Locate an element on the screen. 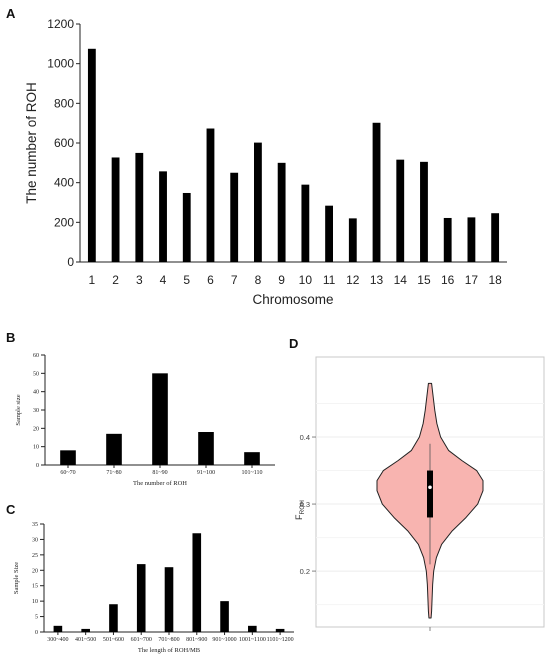  violin-median-point is located at coordinates (430, 487).